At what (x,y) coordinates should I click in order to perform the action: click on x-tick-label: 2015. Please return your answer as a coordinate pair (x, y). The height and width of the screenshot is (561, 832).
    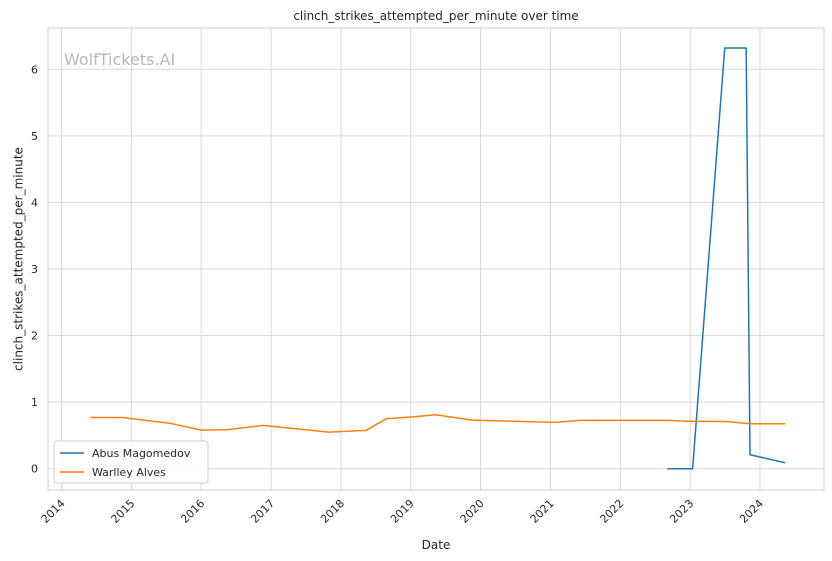
    Looking at the image, I should click on (123, 511).